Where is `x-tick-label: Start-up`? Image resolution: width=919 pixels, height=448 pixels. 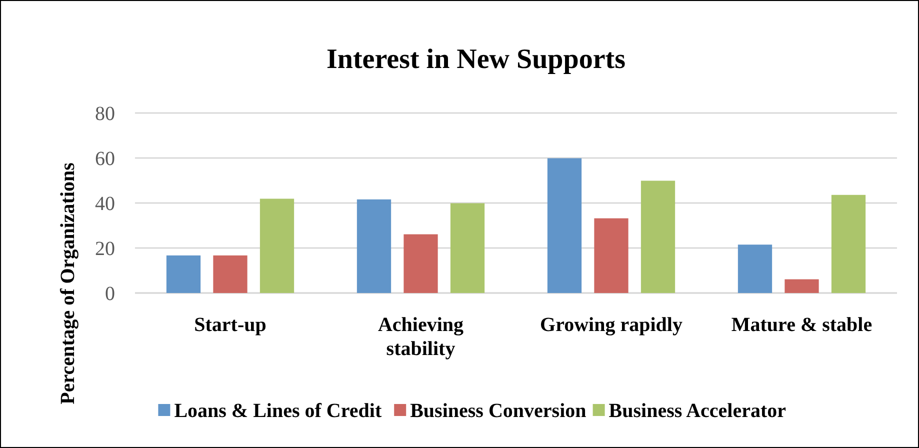
x-tick-label: Start-up is located at coordinates (230, 325).